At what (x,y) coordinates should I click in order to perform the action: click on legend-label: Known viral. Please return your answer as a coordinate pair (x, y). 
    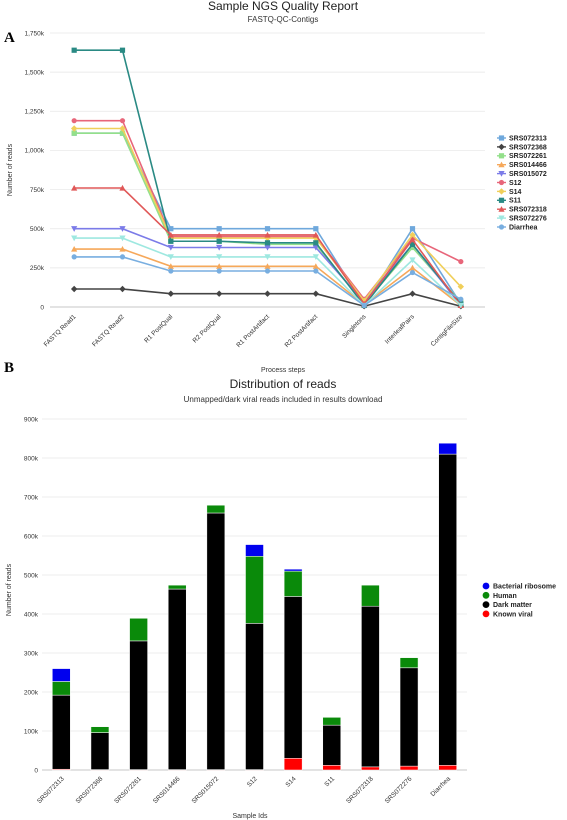
    Looking at the image, I should click on (513, 614).